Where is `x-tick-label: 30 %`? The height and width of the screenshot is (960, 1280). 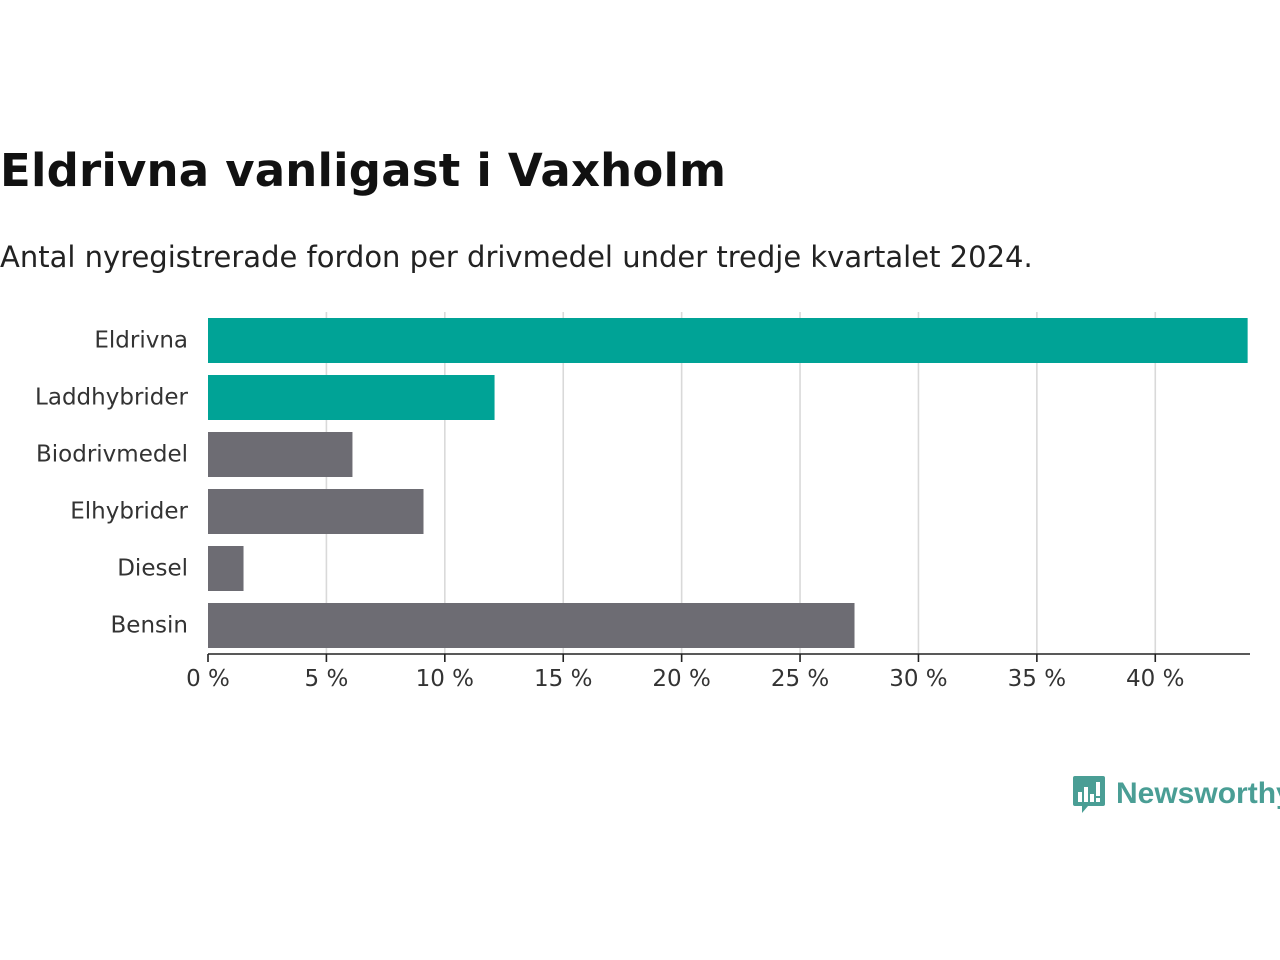
x-tick-label: 30 % is located at coordinates (918, 679).